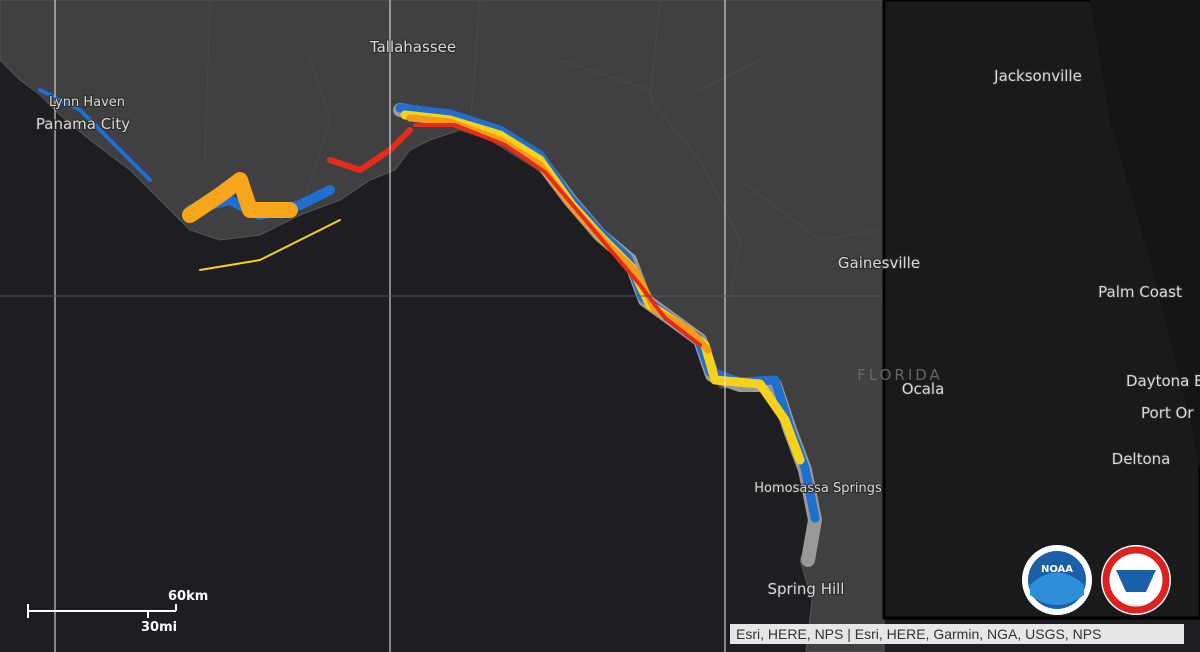 This screenshot has height=652, width=1200. Describe the element at coordinates (879, 263) in the screenshot. I see `place-label: Gainesville` at that location.